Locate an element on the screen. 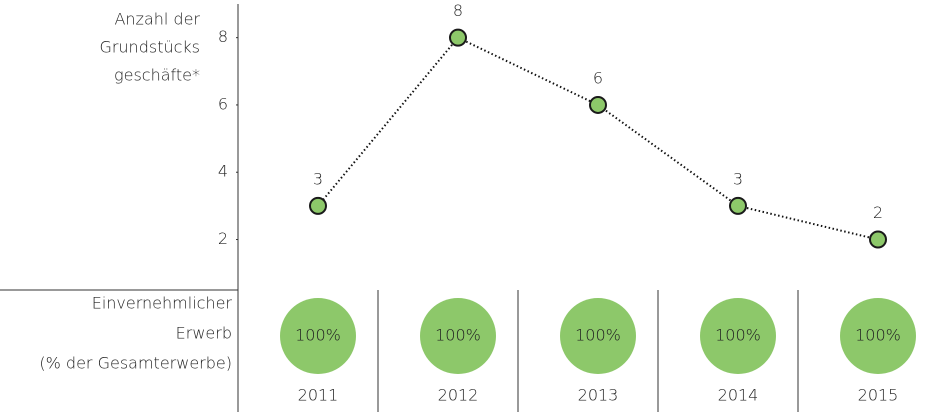  x-tick-label: 2014 is located at coordinates (738, 395).